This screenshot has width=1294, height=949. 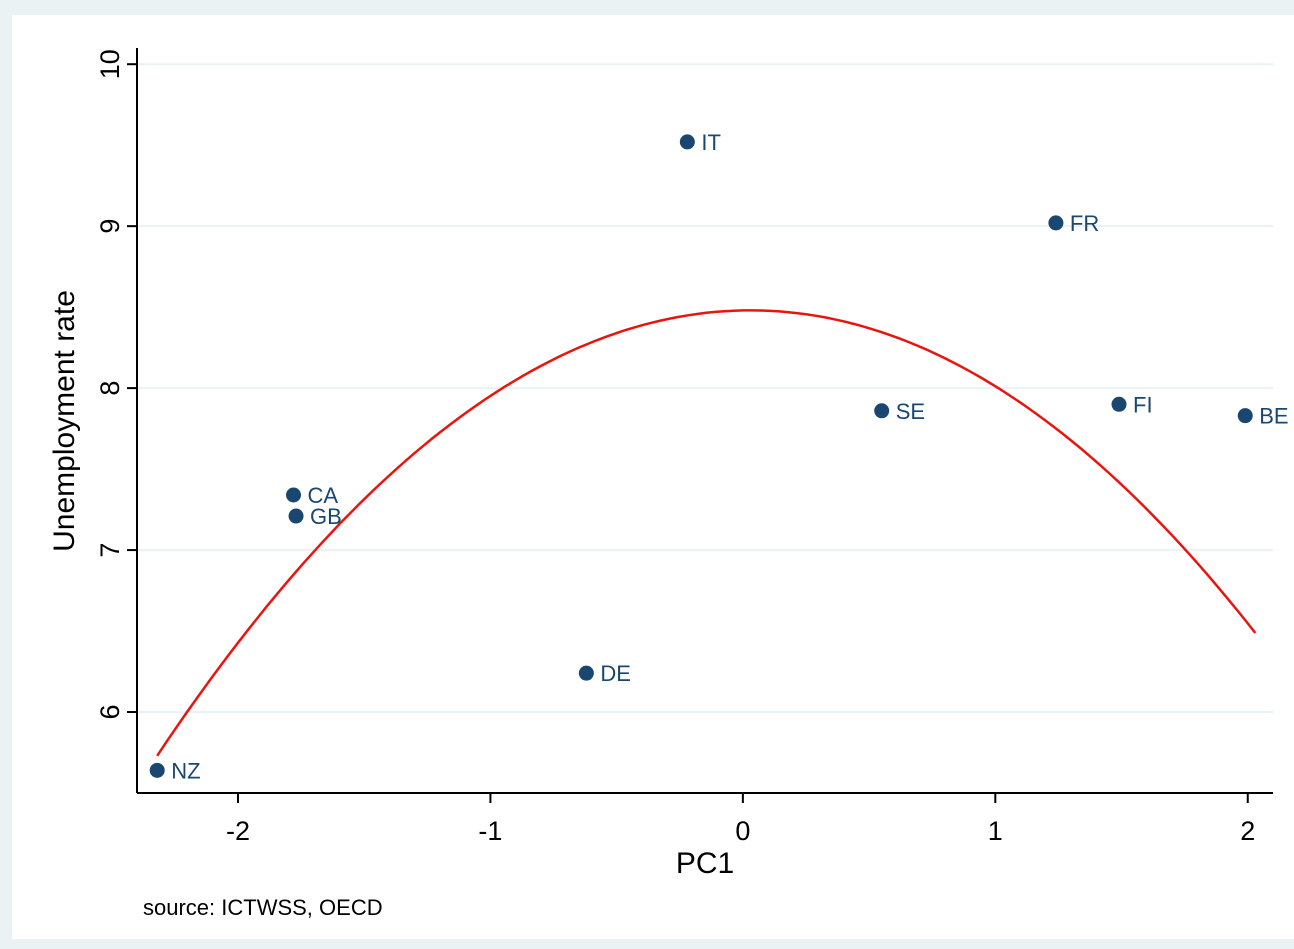 I want to click on point-label-fr: FR, so click(x=1084, y=223).